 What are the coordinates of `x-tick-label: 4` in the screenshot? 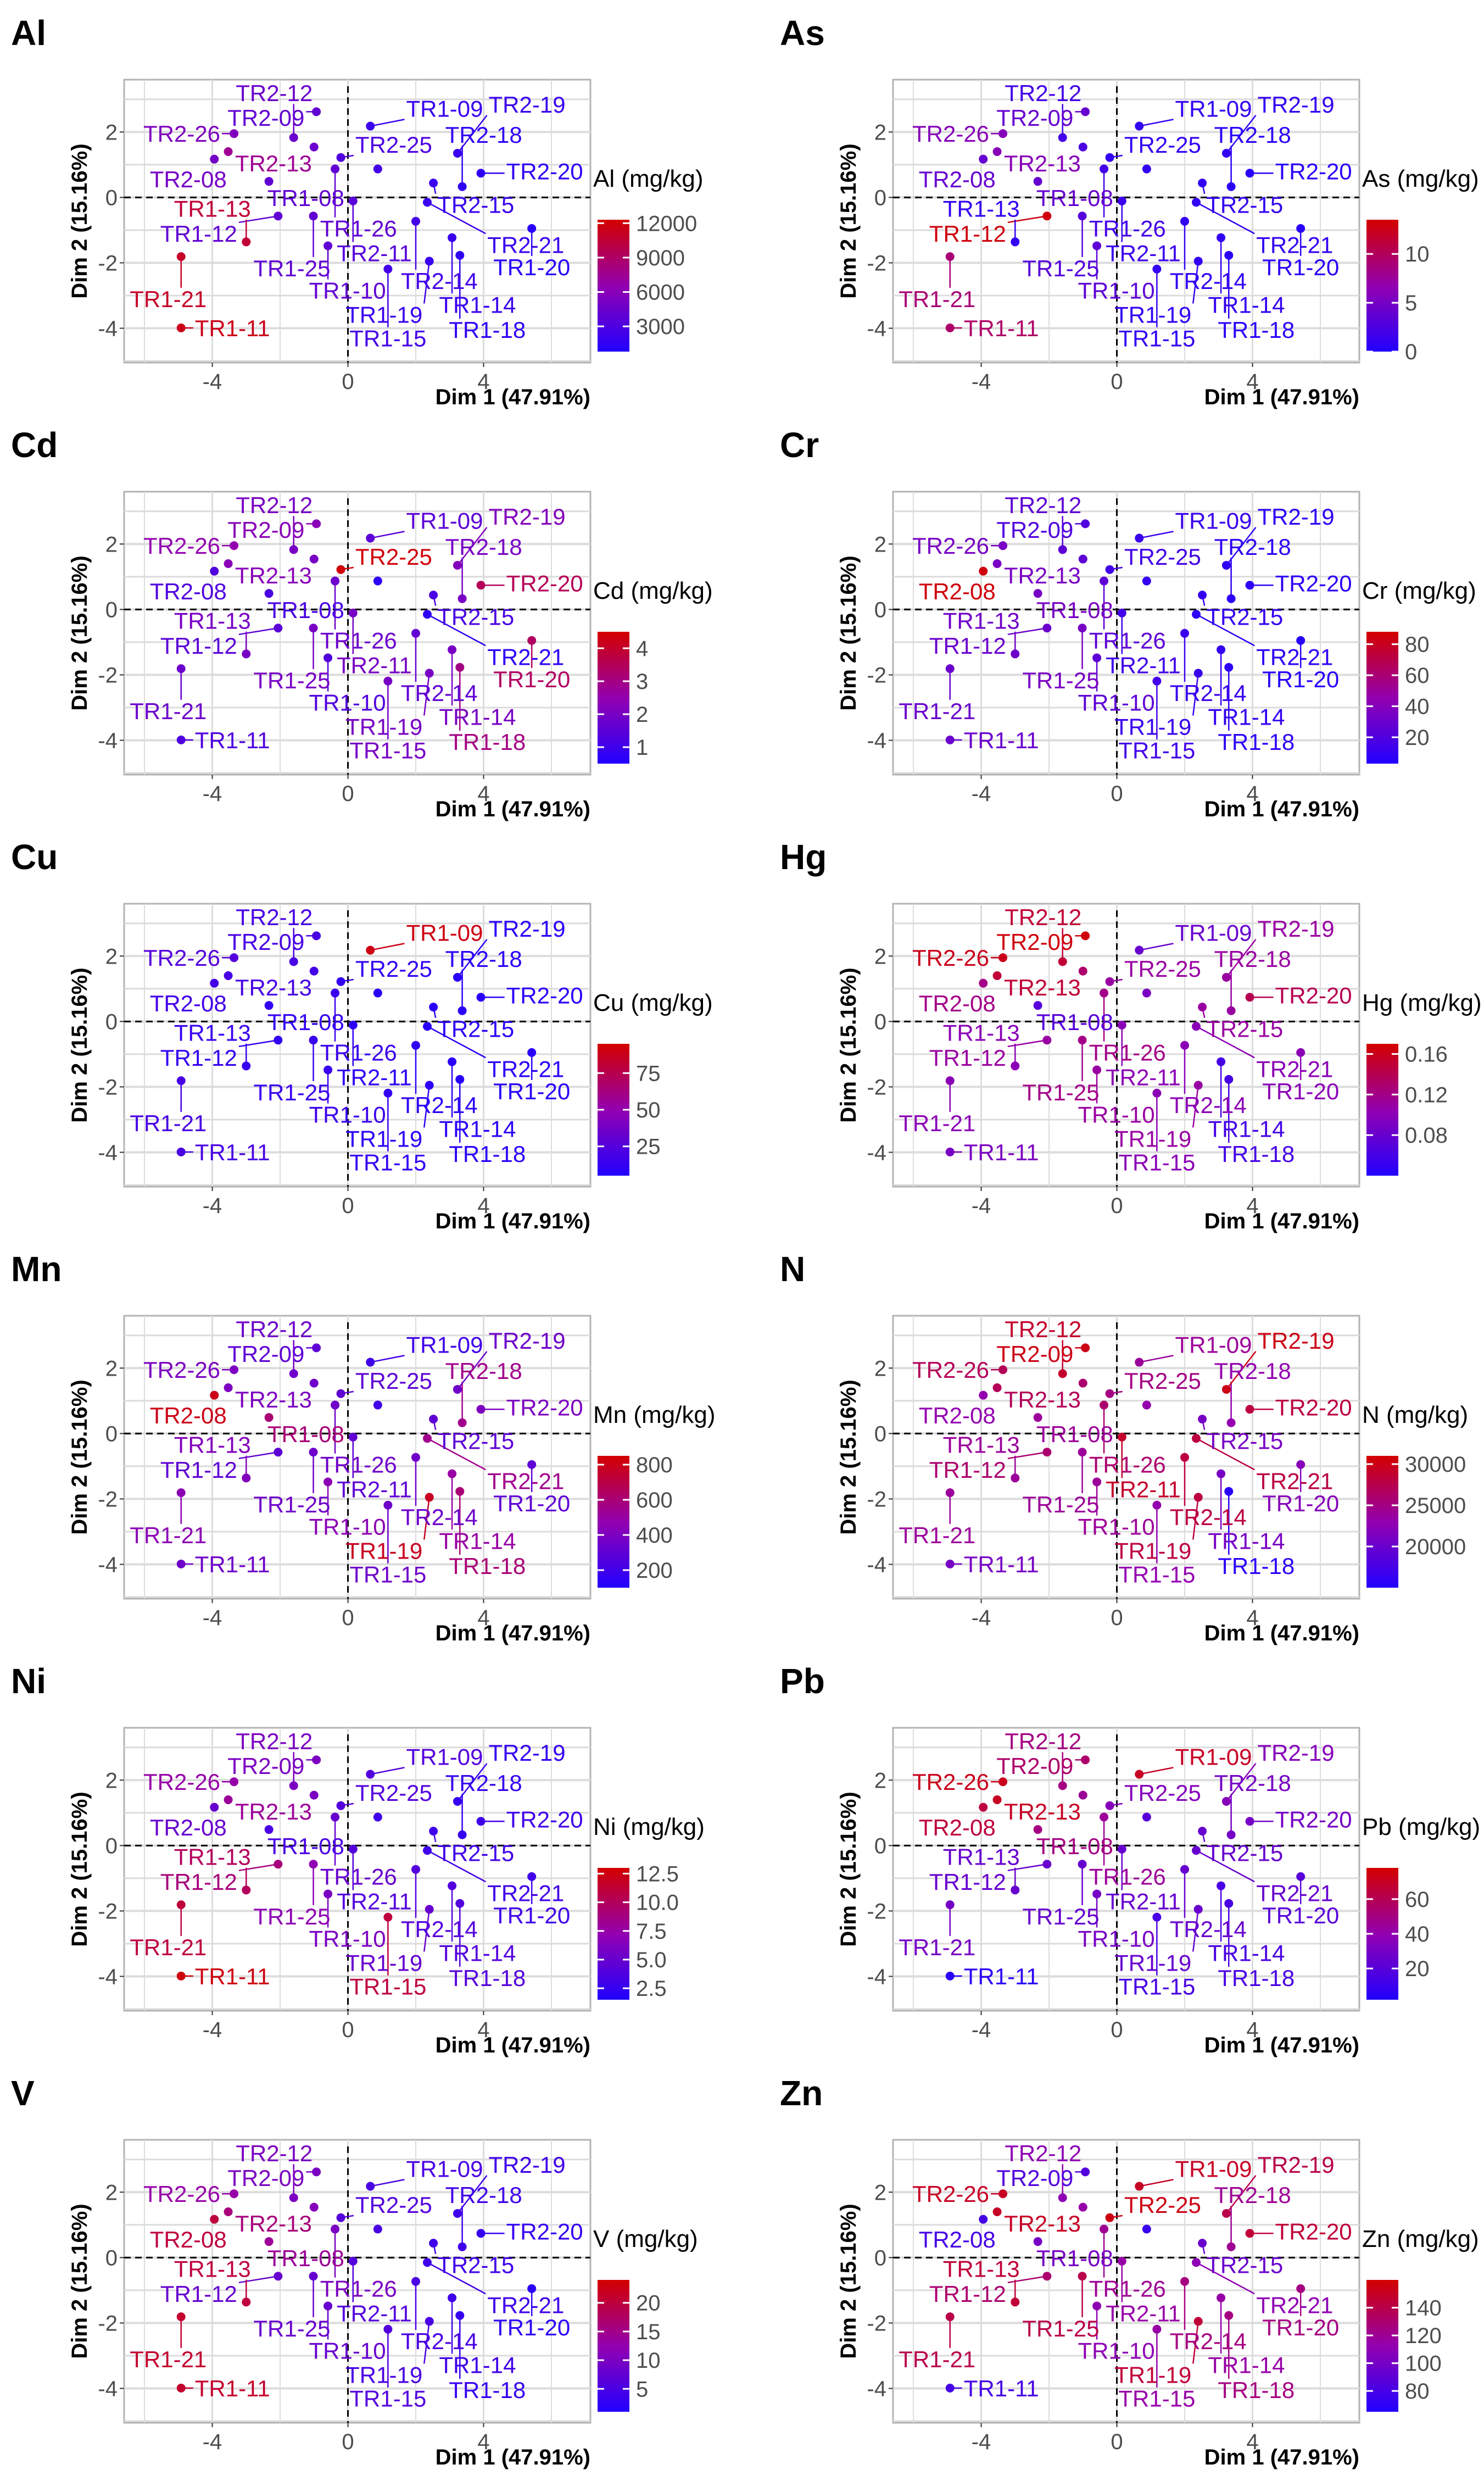 It's located at (483, 1618).